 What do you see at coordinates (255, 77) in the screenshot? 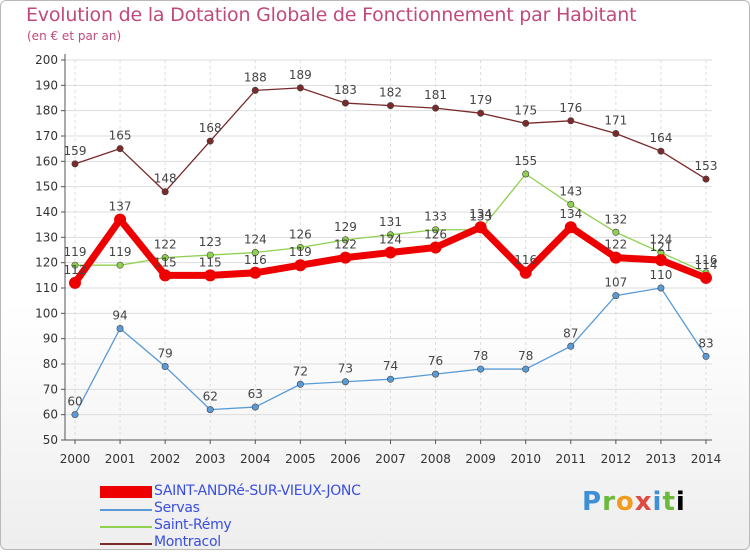
I see `data-label: 188` at bounding box center [255, 77].